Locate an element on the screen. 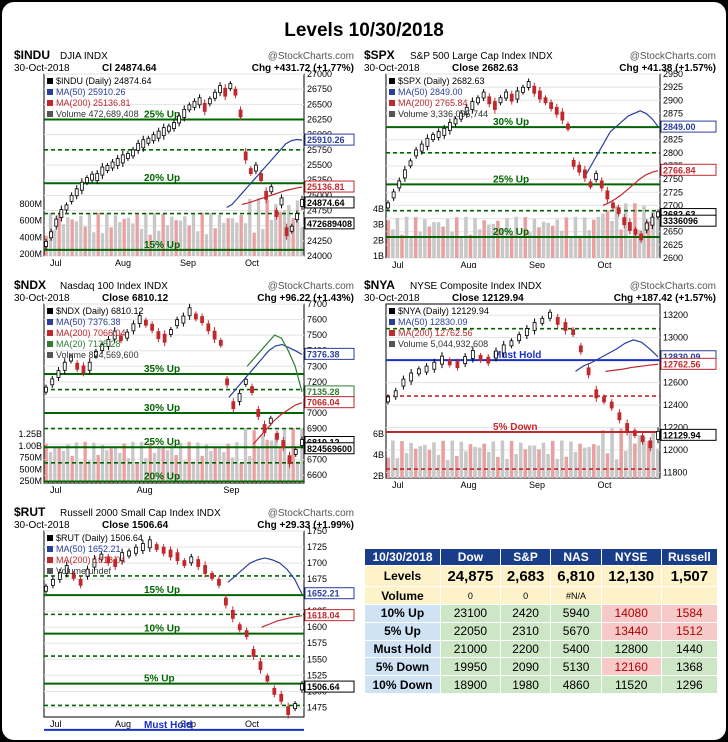  table-row: Levels 24,875 2,683 6,810 12,130 1,507 is located at coordinates (541, 576).